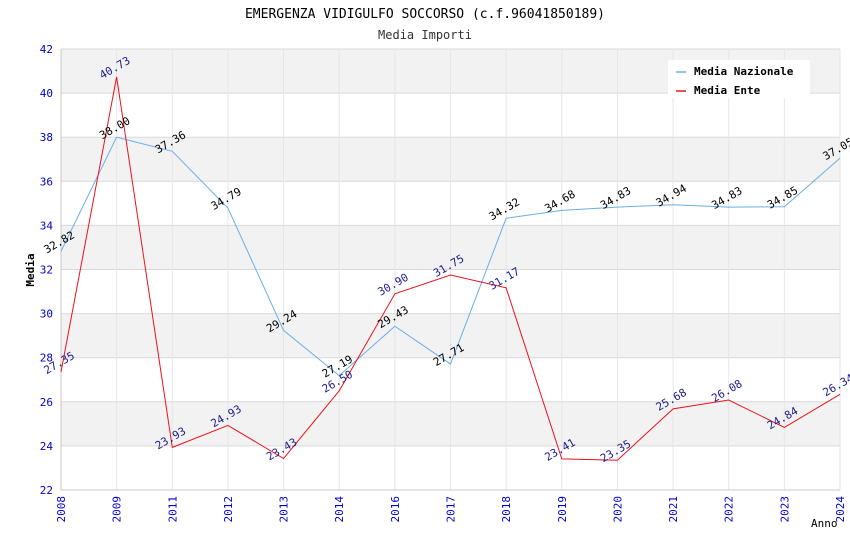 The height and width of the screenshot is (550, 850). What do you see at coordinates (284, 509) in the screenshot?
I see `x-tick-label: 2013` at bounding box center [284, 509].